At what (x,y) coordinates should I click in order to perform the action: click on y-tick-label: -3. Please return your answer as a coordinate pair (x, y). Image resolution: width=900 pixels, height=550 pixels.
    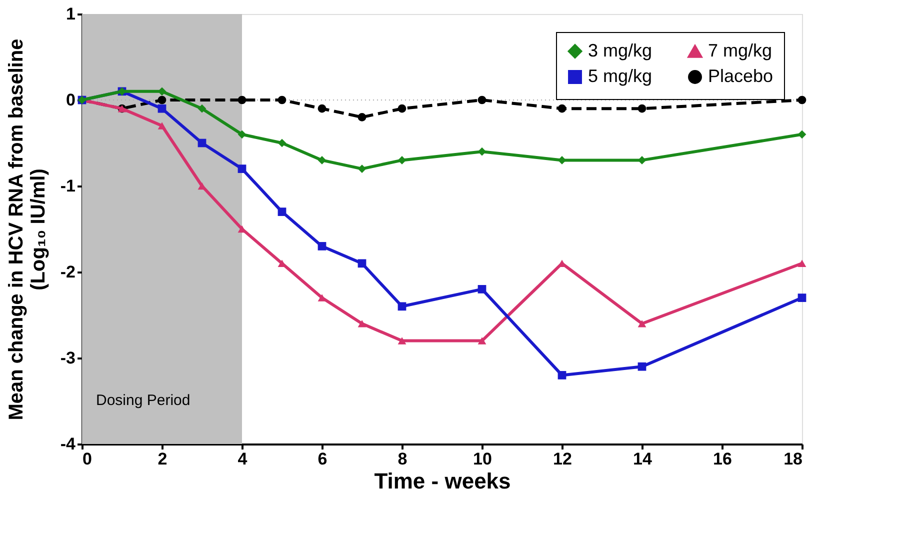
    Looking at the image, I should click on (68, 358).